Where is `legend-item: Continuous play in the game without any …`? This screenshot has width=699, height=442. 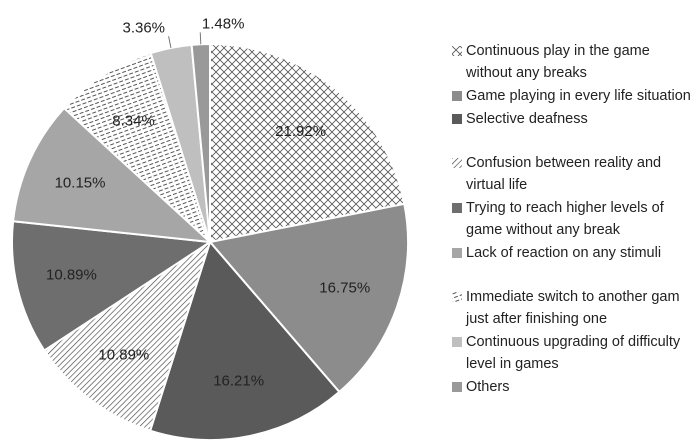
legend-item: Continuous play in the game without any … is located at coordinates (575, 62).